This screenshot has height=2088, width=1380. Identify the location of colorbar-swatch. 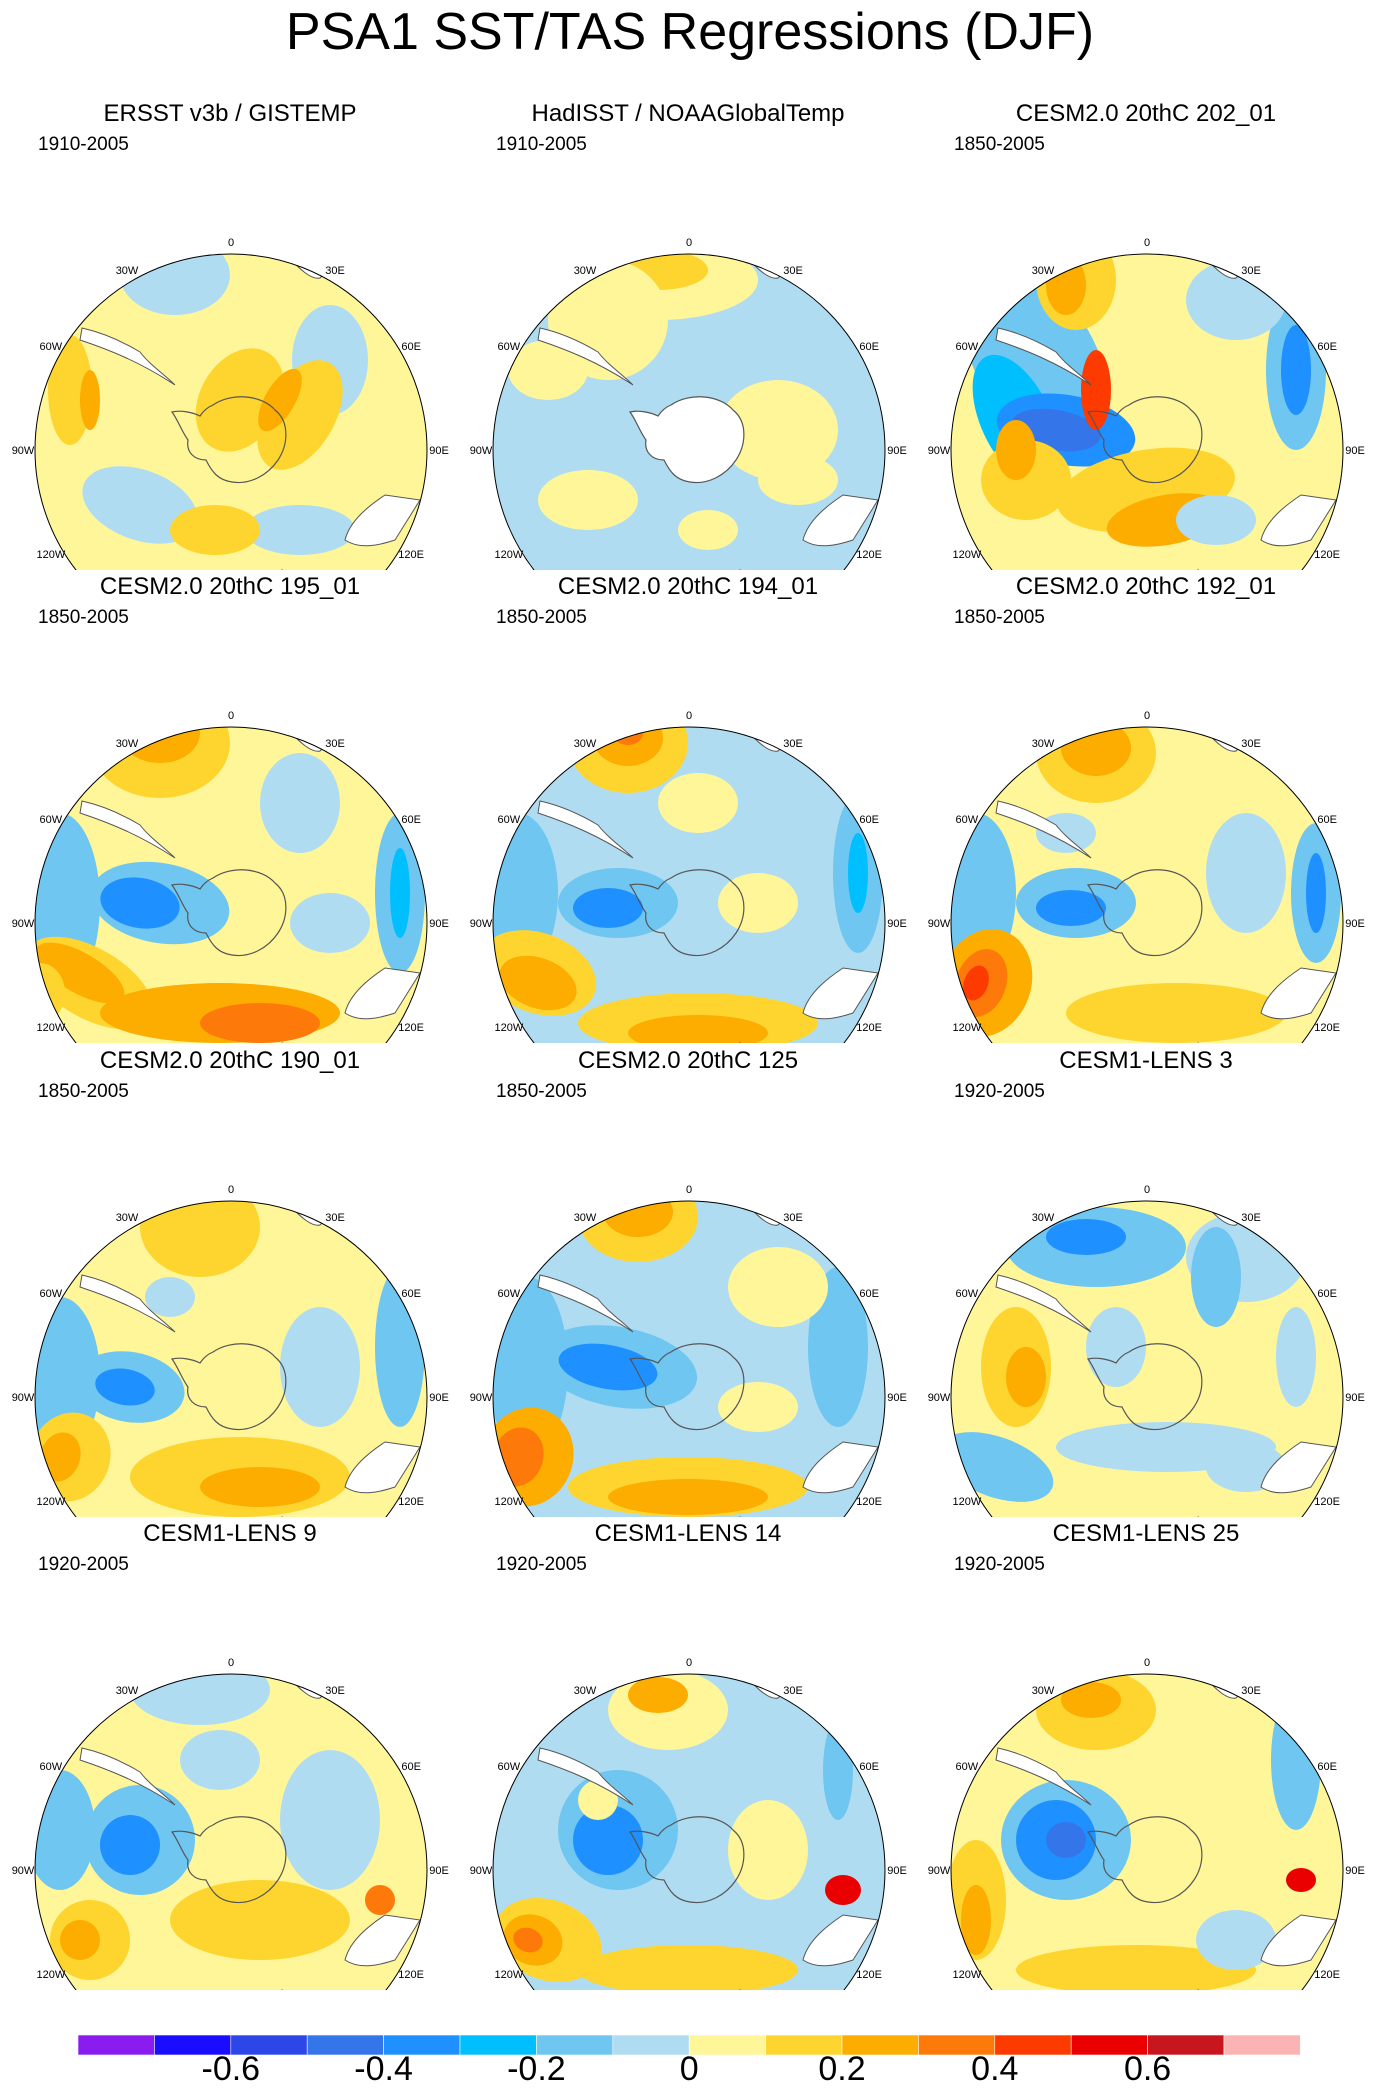
(1262, 2045).